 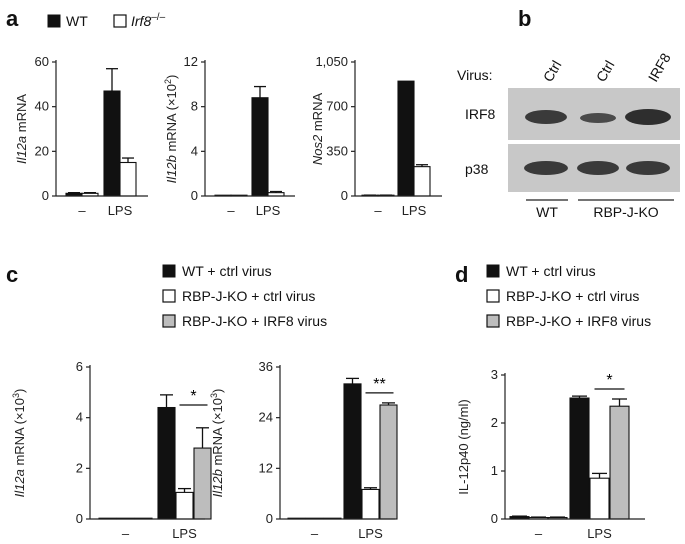 I want to click on panel-label-a: a, so click(x=12, y=18).